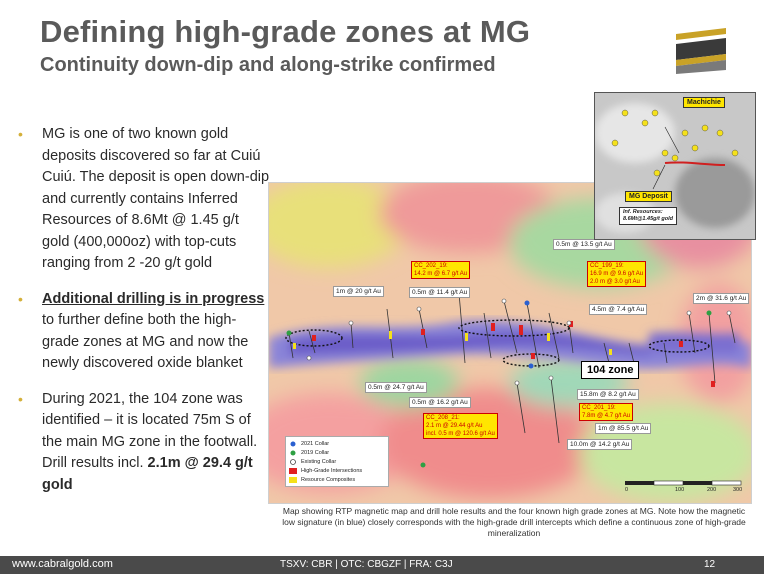 The height and width of the screenshot is (574, 764). I want to click on highlight-label: CC_202_19: 14.2 m @ 6.7 g/t Au, so click(441, 270).